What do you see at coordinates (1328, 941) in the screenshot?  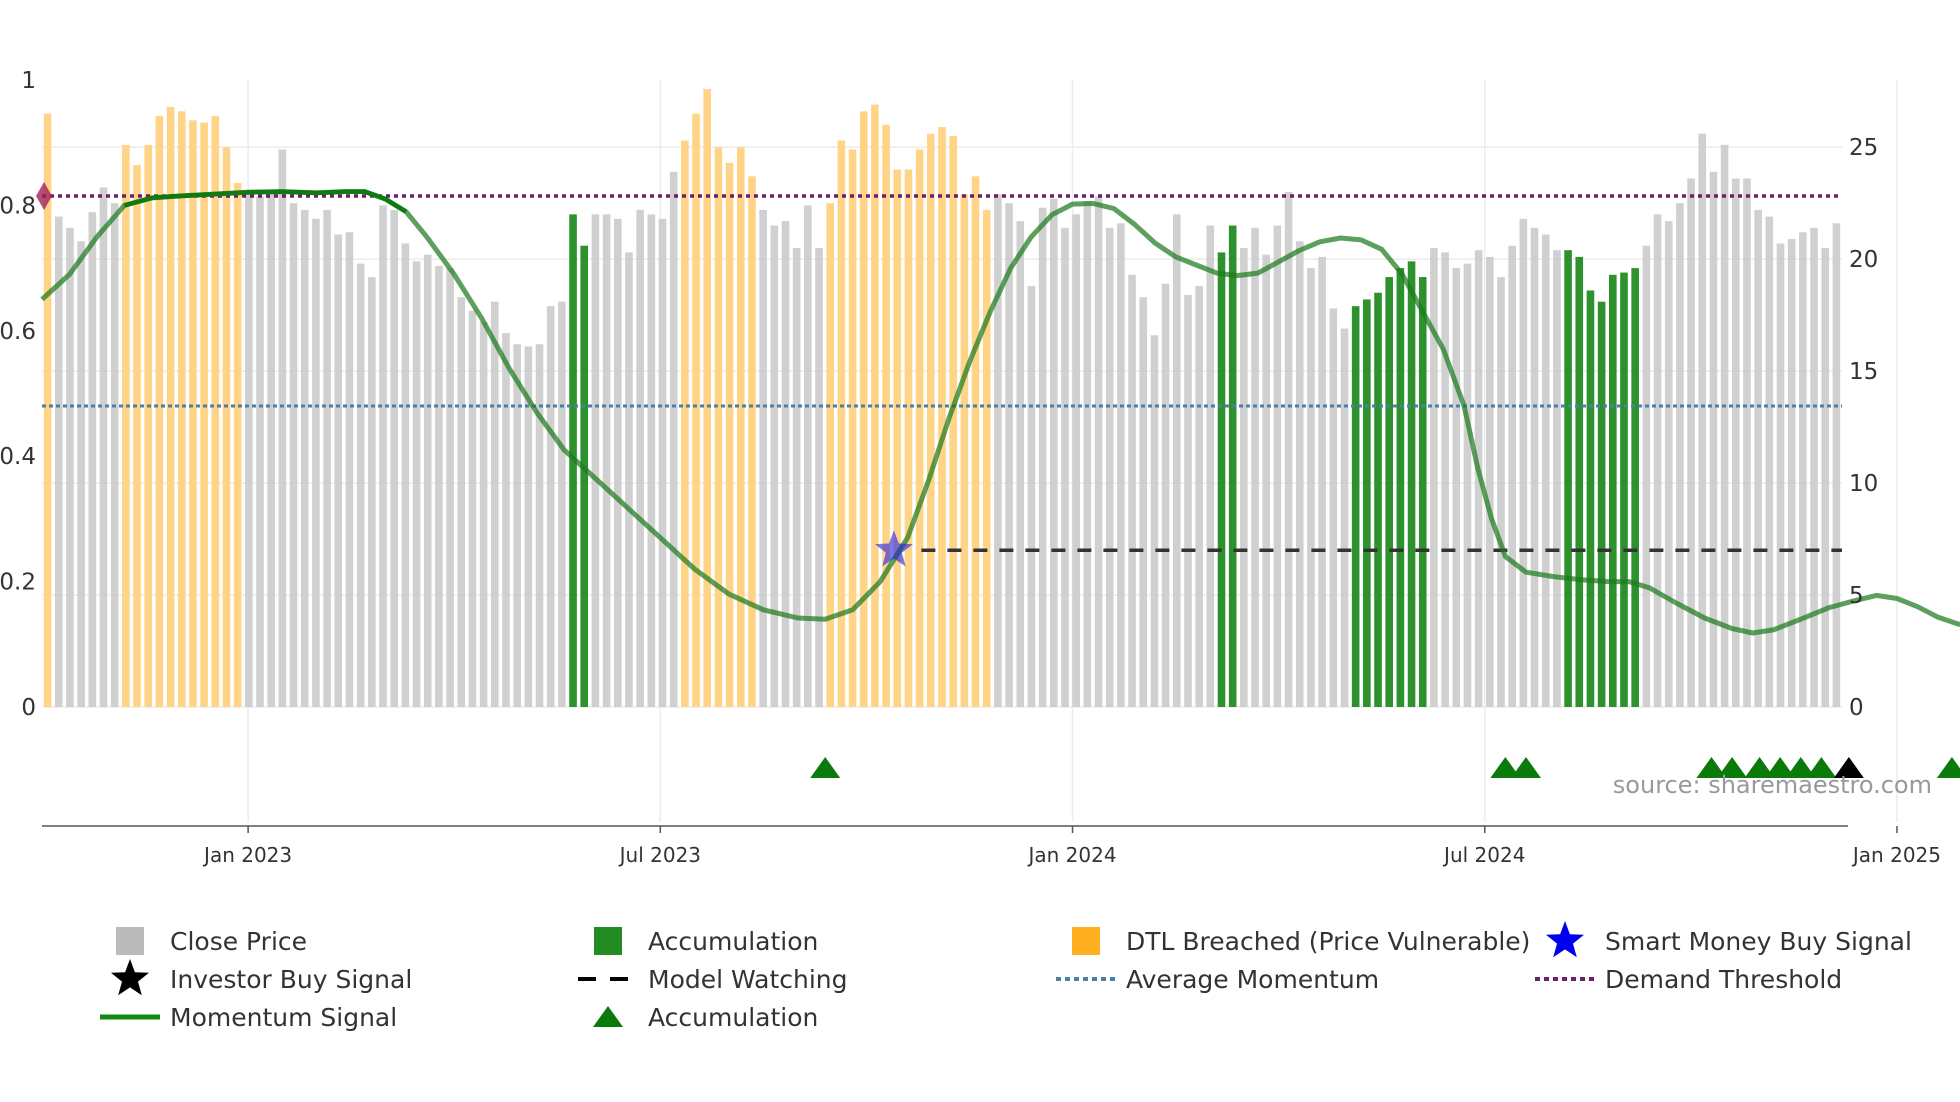 I see `legend-label: DTL Breached (Price Vulnerable)` at bounding box center [1328, 941].